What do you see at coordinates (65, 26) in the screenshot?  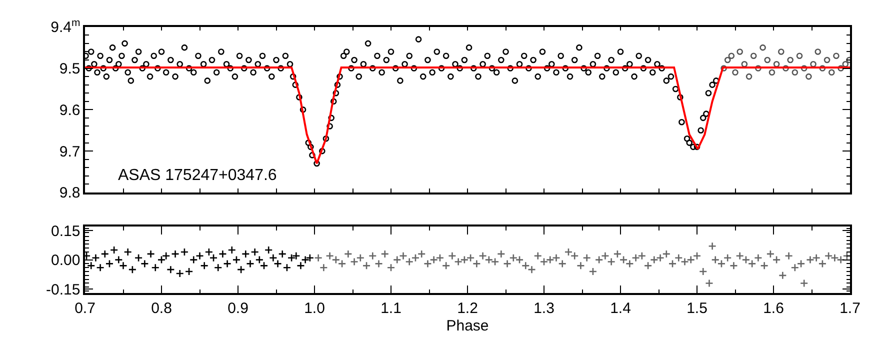 I see `y-tick-label: 9.4$^{m}$` at bounding box center [65, 26].